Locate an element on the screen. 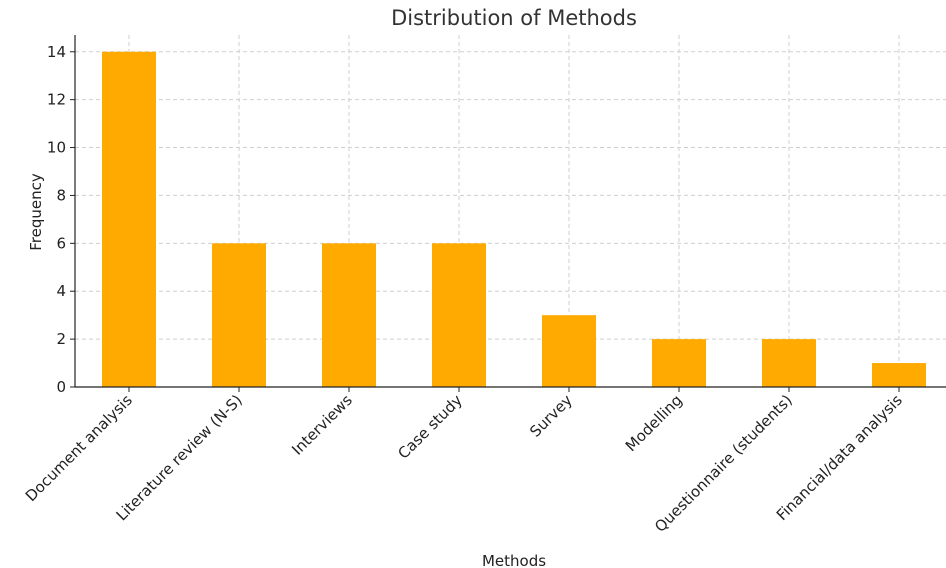 The image size is (946, 568). y-tick-label: 6 is located at coordinates (61, 243).